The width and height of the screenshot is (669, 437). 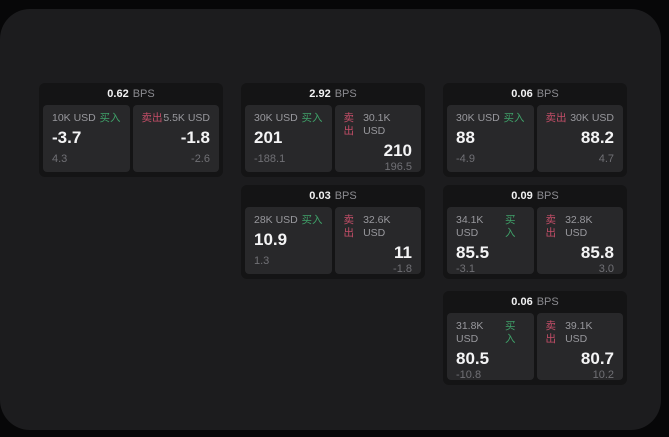 I want to click on bps-header: 0.03 BPS, so click(x=333, y=196).